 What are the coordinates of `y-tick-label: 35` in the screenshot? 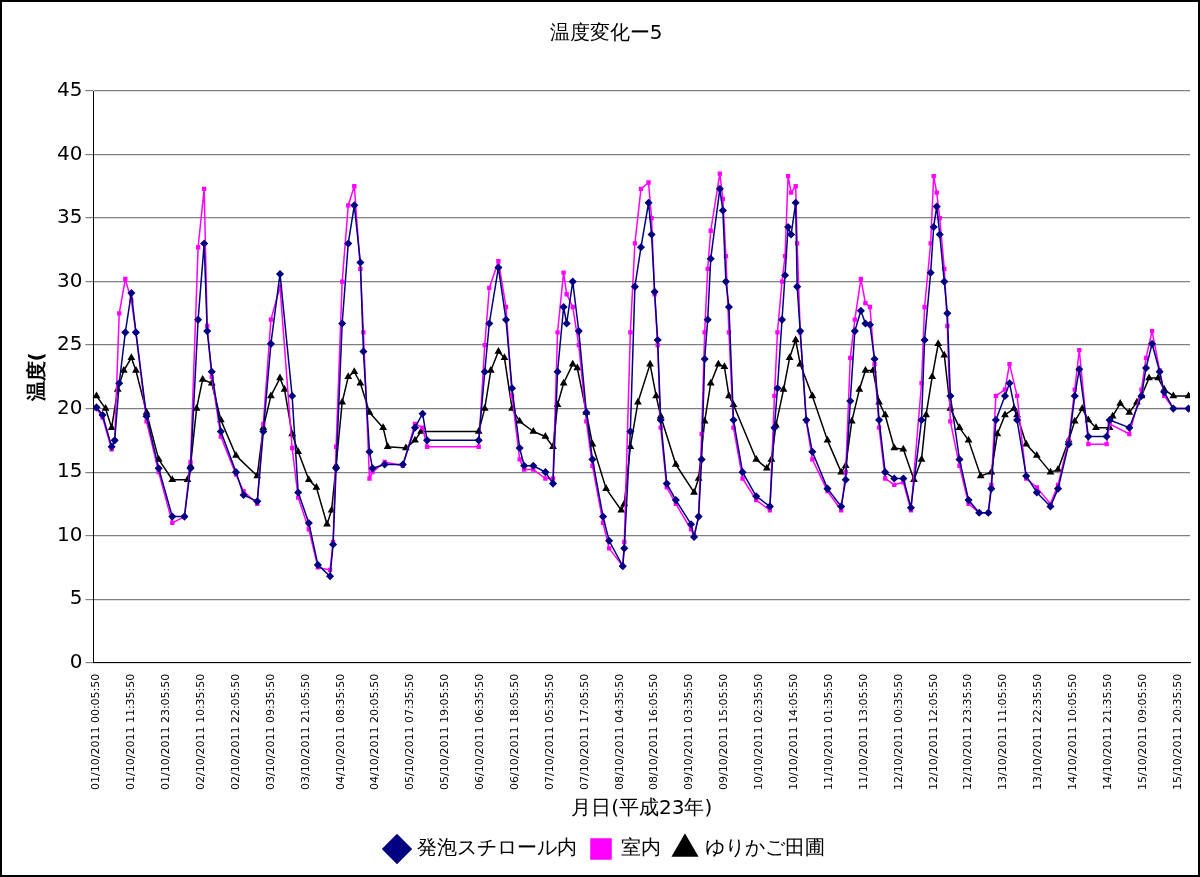 It's located at (70, 216).